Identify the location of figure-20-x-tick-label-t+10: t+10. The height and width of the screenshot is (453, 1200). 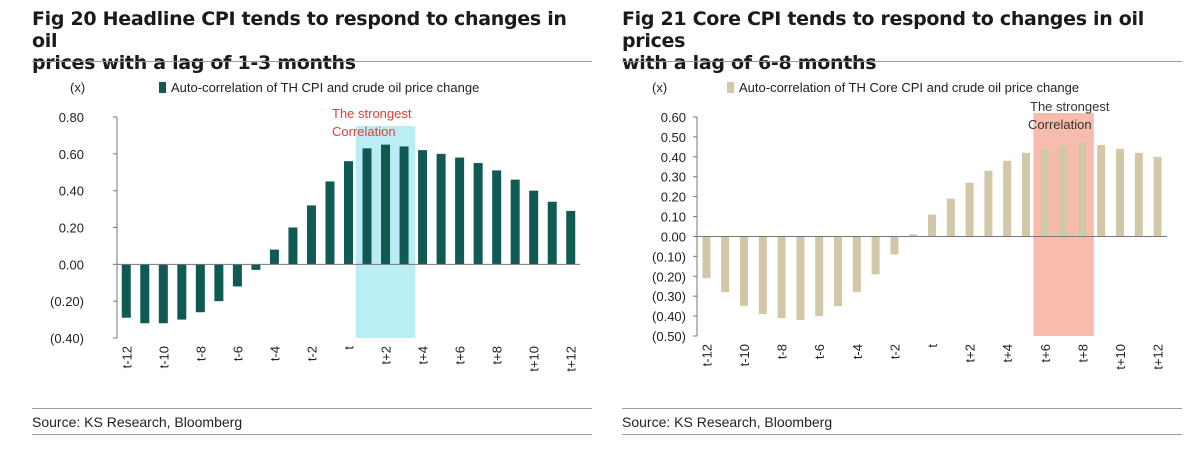
(534, 359).